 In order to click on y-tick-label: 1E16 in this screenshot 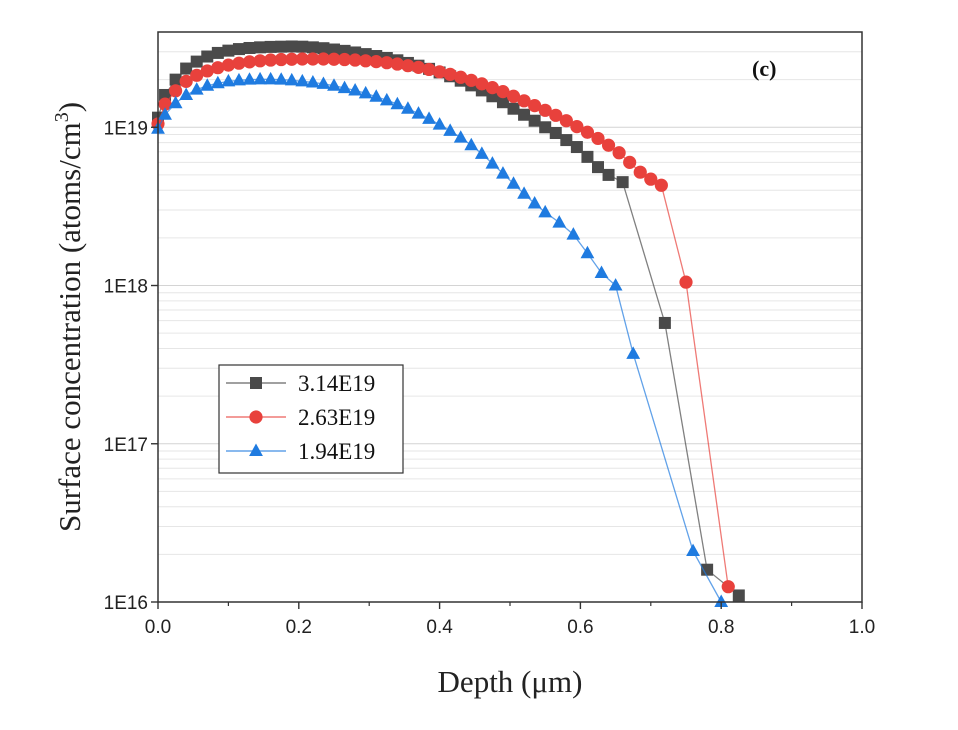, I will do `click(126, 603)`.